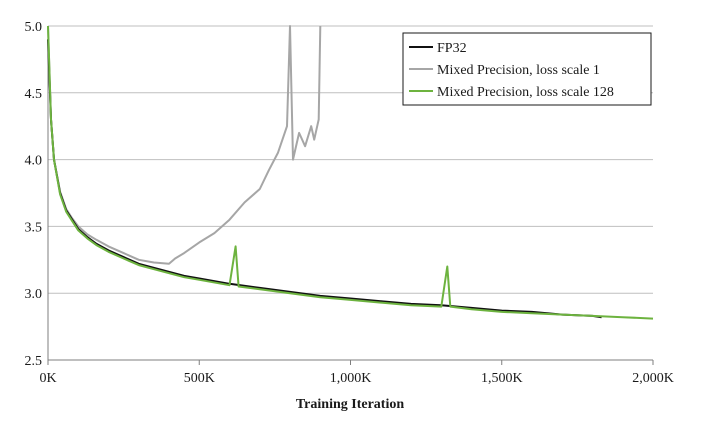 This screenshot has width=707, height=421. What do you see at coordinates (452, 48) in the screenshot?
I see `legend-label: FP32` at bounding box center [452, 48].